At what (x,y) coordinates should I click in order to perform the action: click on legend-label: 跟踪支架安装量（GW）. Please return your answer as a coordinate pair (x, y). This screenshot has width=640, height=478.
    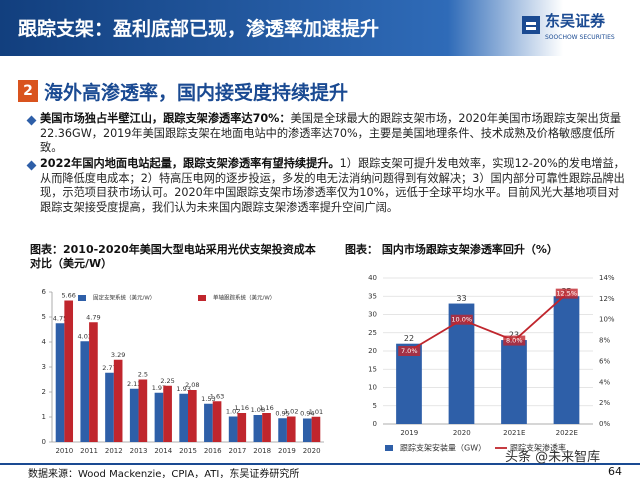
    Looking at the image, I should click on (443, 448).